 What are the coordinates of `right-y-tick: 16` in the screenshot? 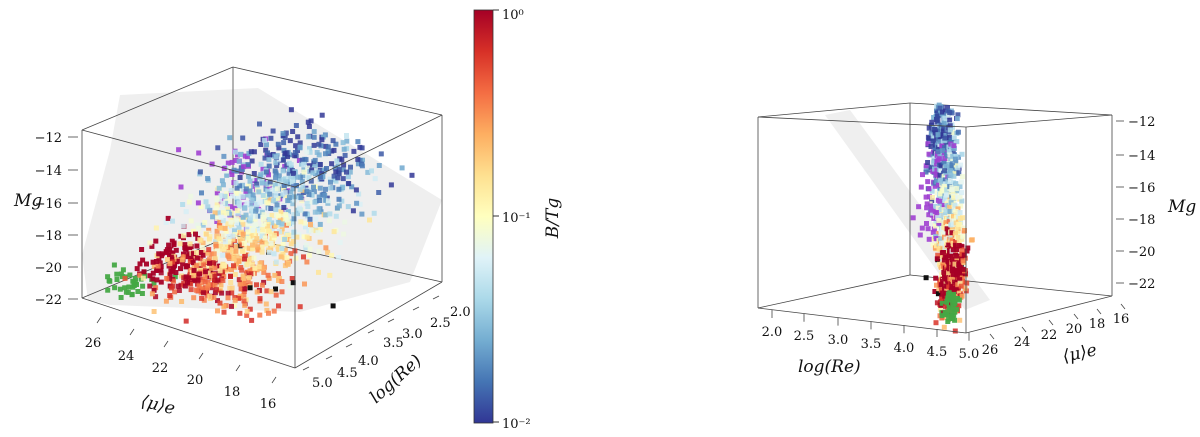 It's located at (1121, 319).